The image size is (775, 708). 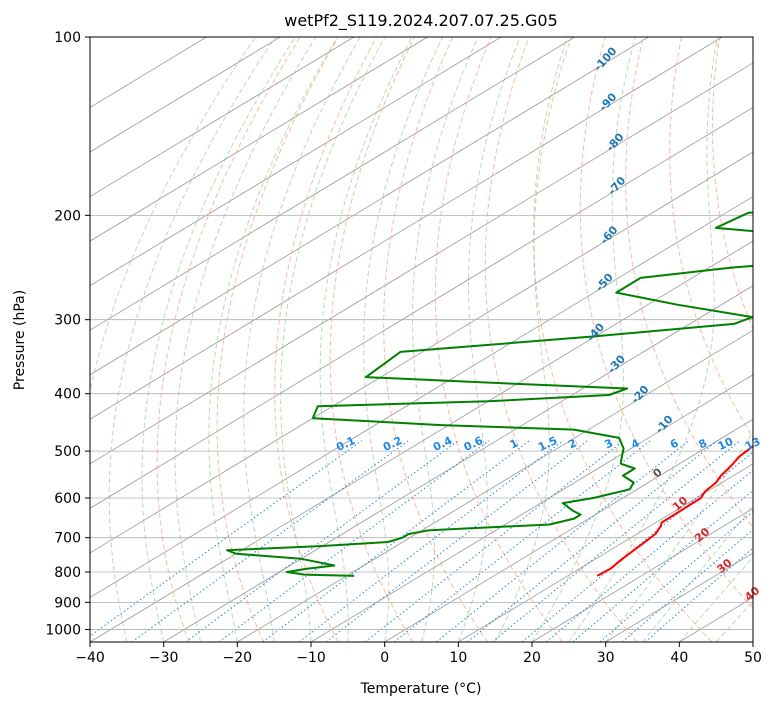 What do you see at coordinates (67, 395) in the screenshot?
I see `y-tick-label: 400` at bounding box center [67, 395].